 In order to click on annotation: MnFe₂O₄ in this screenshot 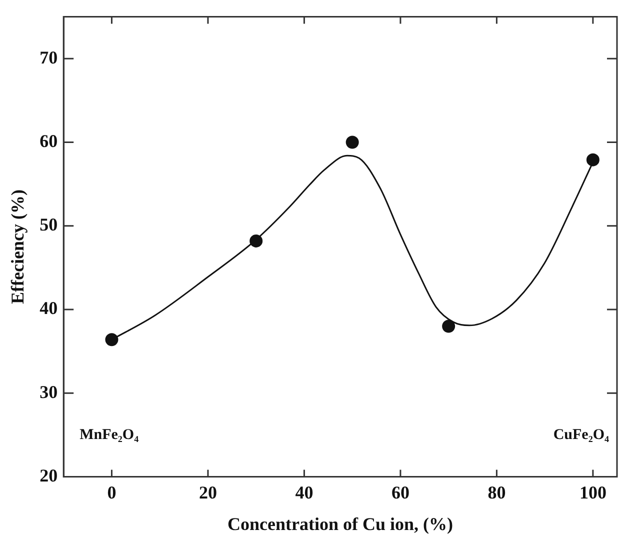, I will do `click(110, 434)`.